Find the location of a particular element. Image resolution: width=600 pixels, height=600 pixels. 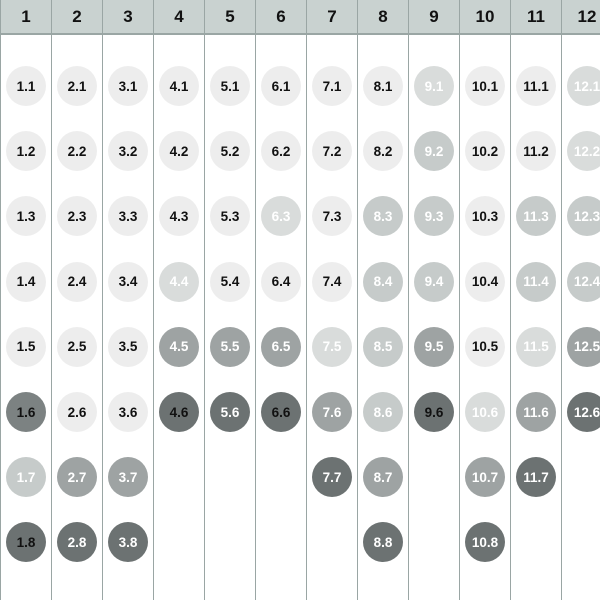

disc-3-5: 3.5 is located at coordinates (128, 346).